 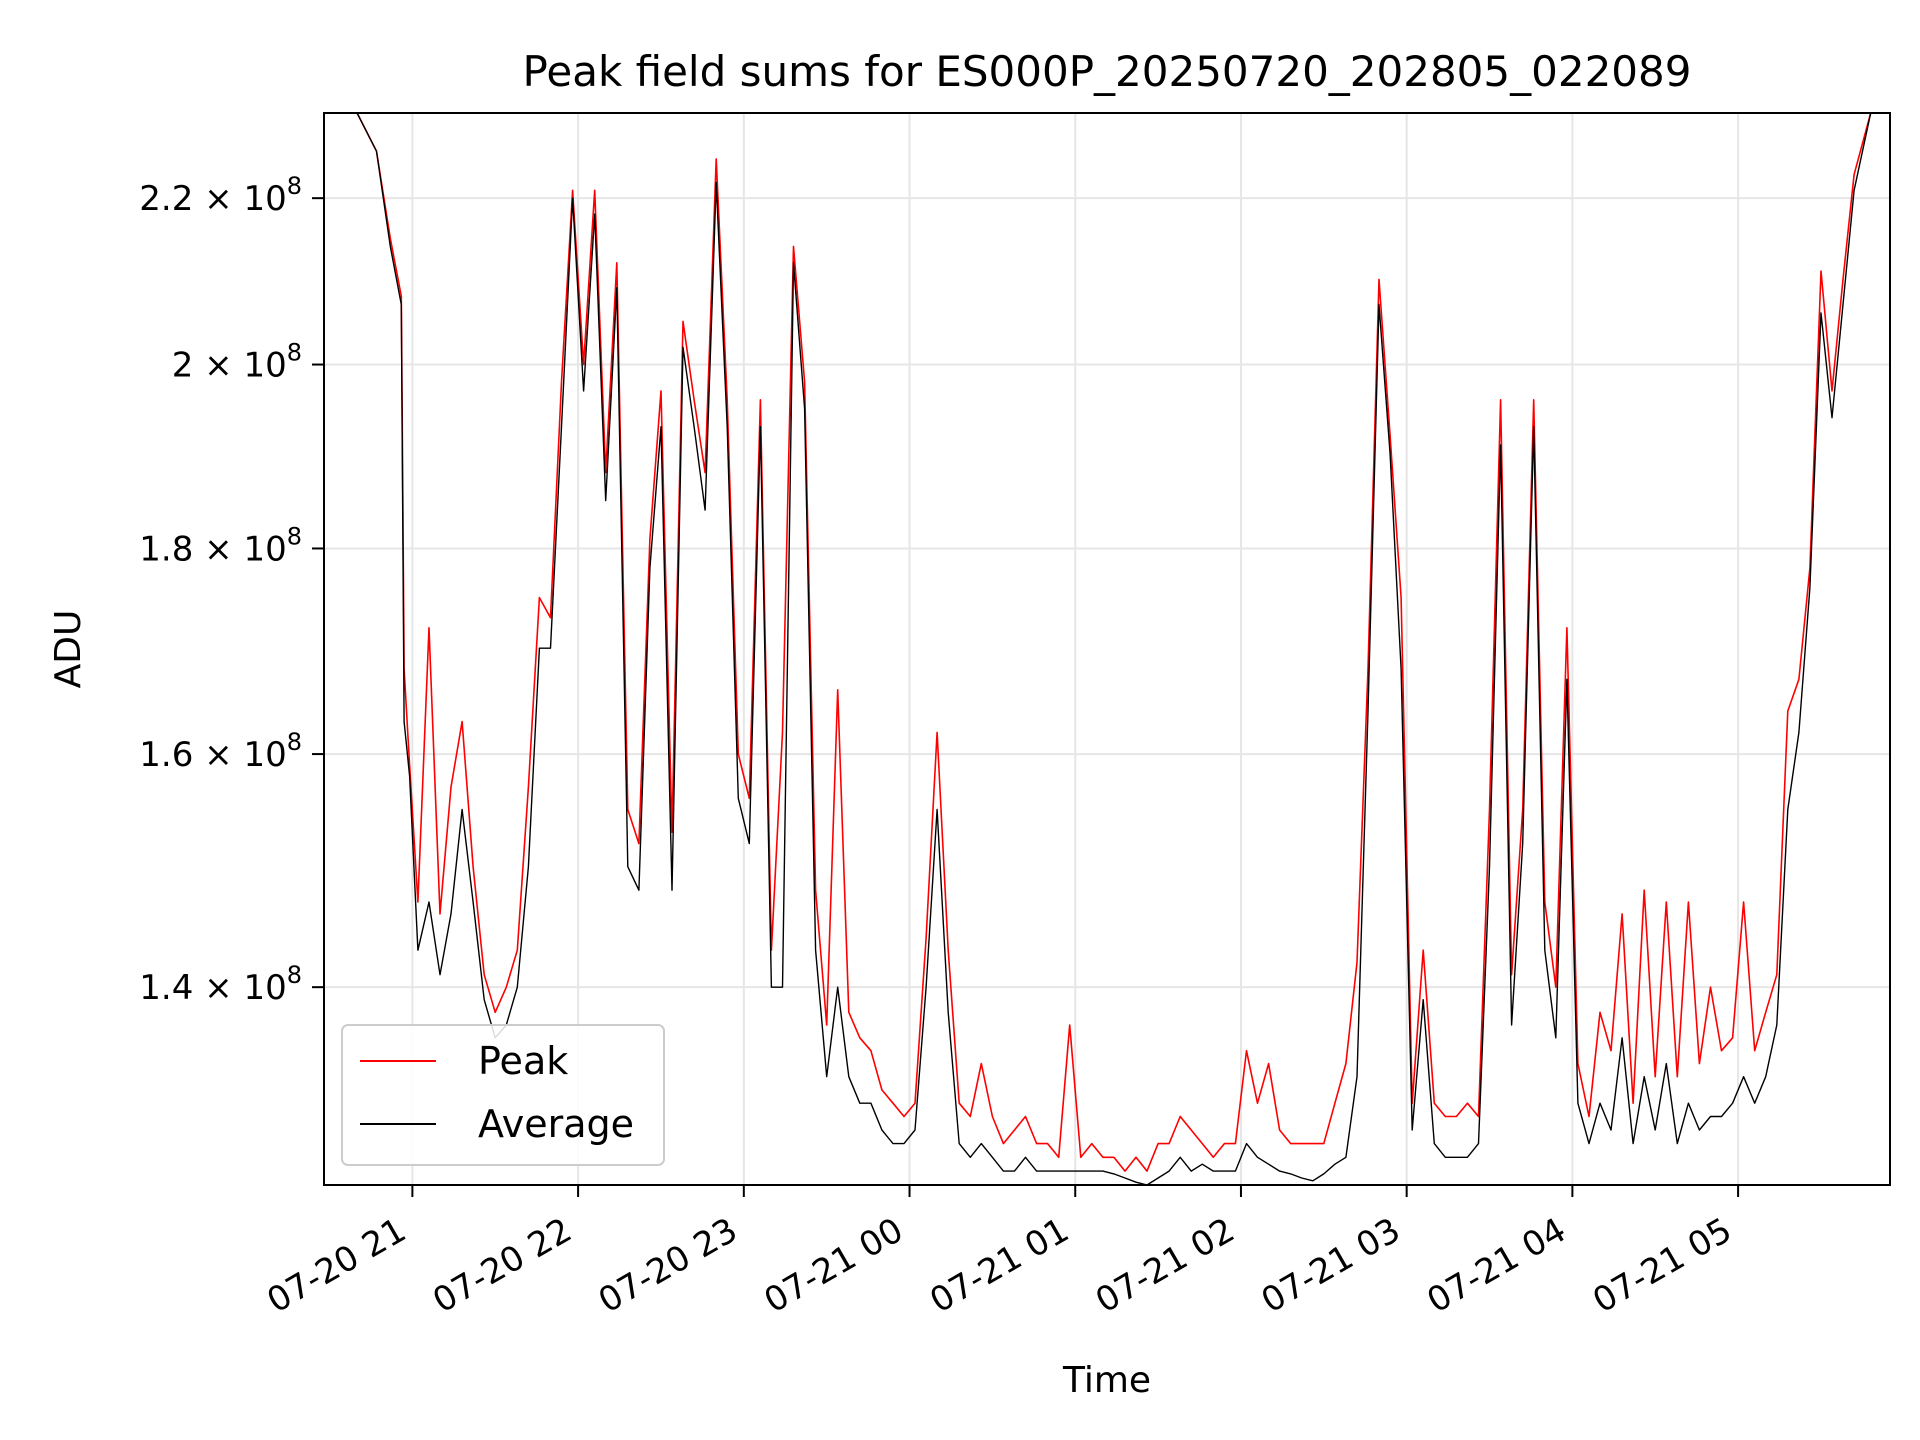 What do you see at coordinates (220, 195) in the screenshot?
I see `y-tick-label: 2.2 × 108` at bounding box center [220, 195].